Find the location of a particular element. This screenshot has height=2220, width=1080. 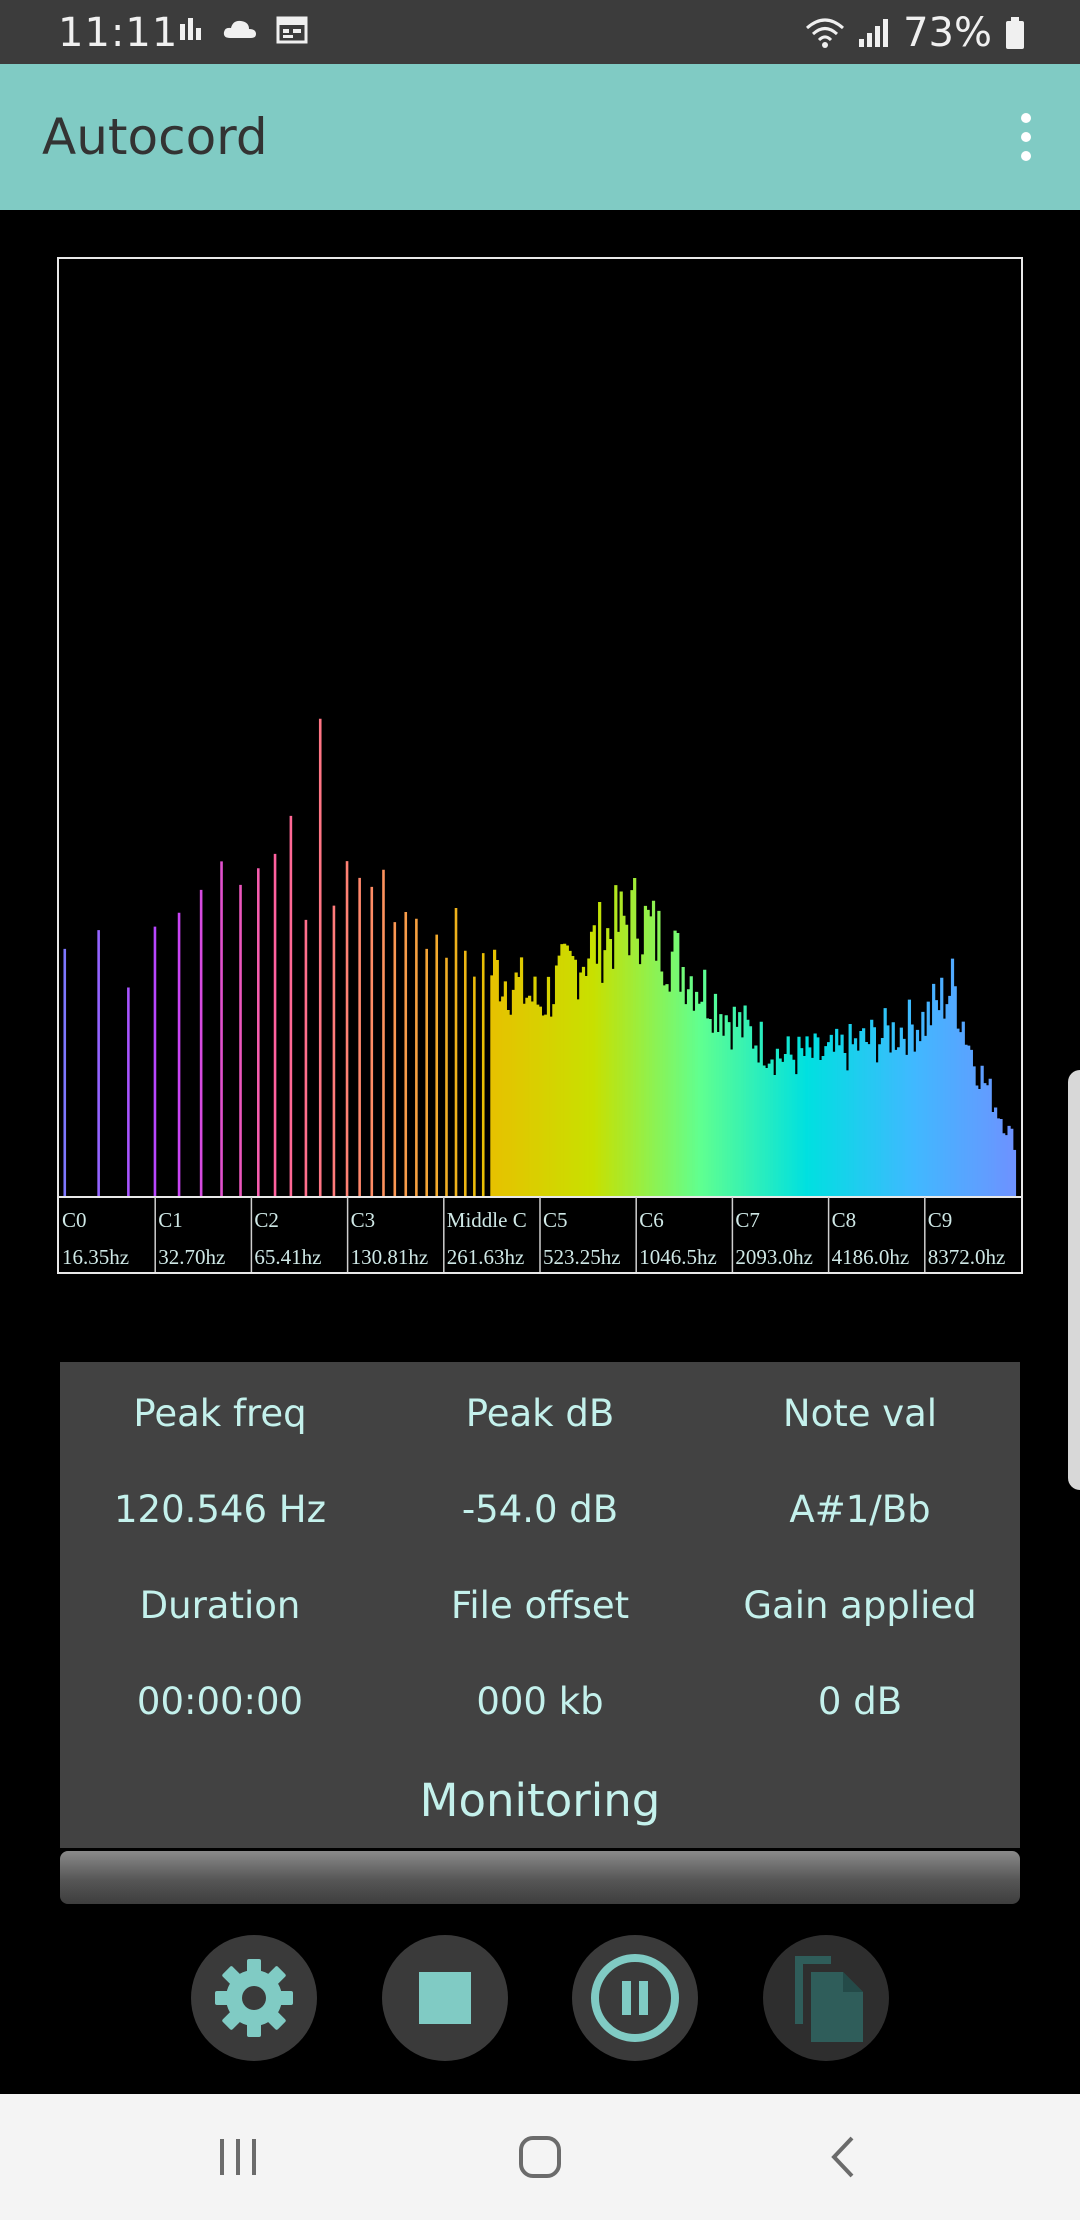

back-button is located at coordinates (842, 2157).